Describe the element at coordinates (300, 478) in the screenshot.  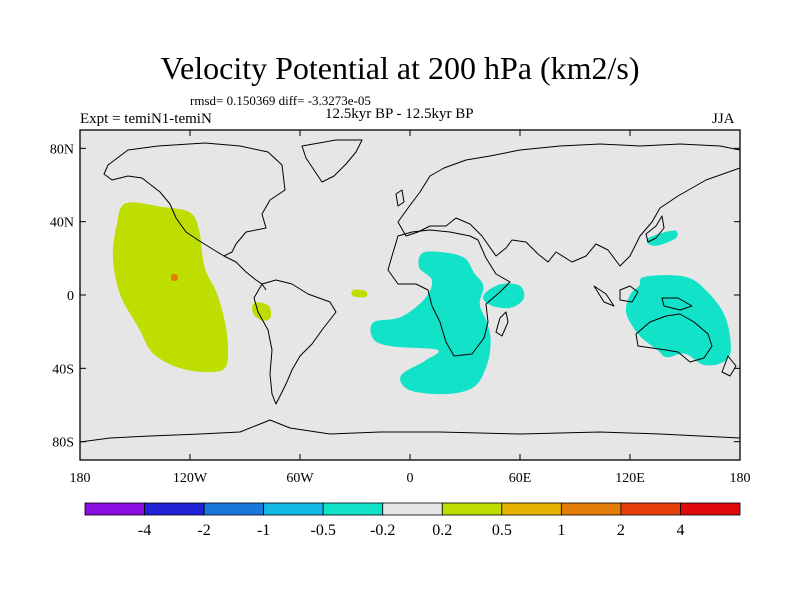
I see `lon-tick-label: 60W` at that location.